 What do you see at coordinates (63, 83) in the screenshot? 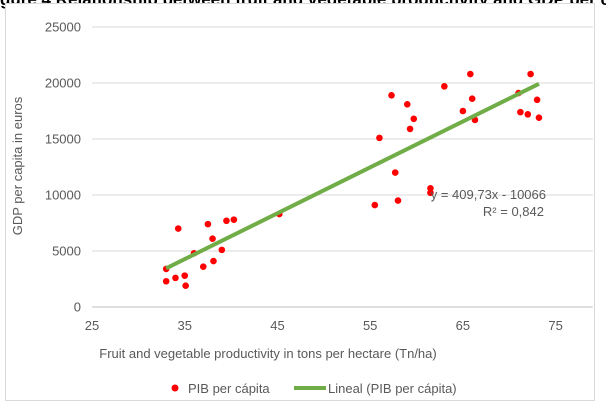
I see `y-tick-label: 20000` at bounding box center [63, 83].